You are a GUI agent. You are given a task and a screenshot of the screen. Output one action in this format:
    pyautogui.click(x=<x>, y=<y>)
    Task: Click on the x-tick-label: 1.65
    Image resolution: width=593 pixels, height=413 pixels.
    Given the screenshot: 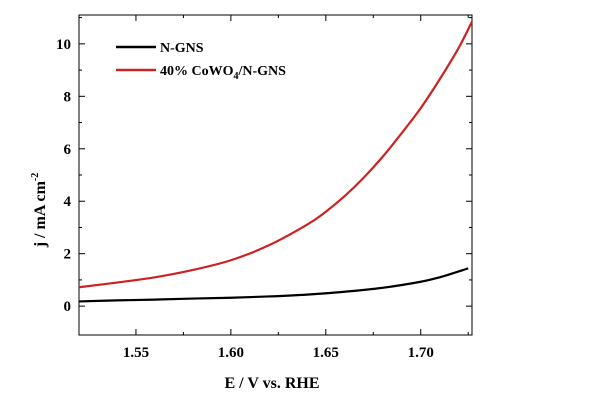 What is the action you would take?
    pyautogui.click(x=326, y=353)
    